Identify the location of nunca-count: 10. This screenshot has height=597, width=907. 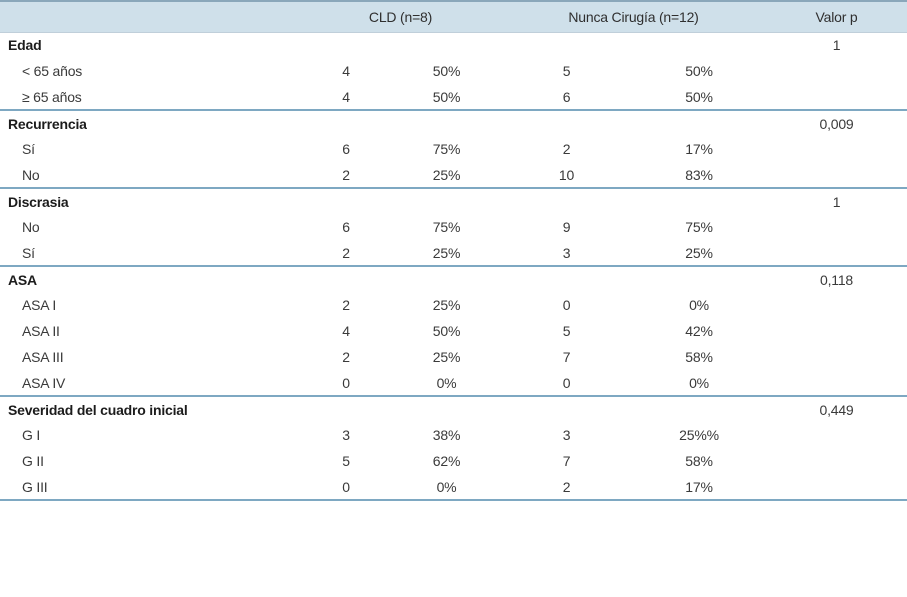
(566, 174).